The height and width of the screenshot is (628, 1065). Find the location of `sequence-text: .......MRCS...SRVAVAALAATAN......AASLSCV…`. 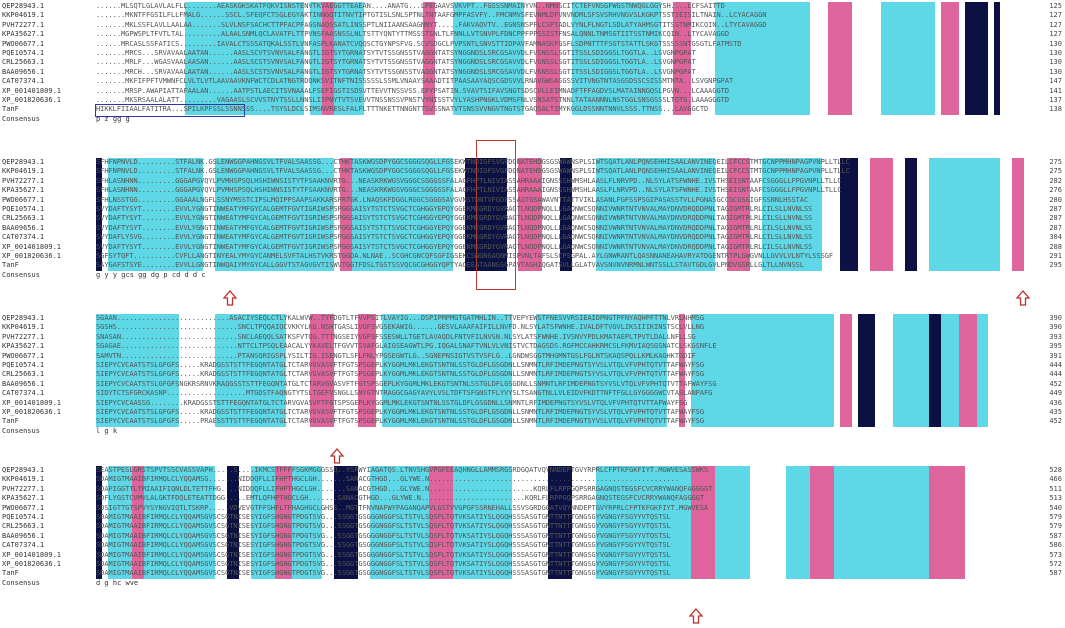

sequence-text: .......MRCS...SRVAVAALAATAN......AASLSCV… is located at coordinates (396, 52).